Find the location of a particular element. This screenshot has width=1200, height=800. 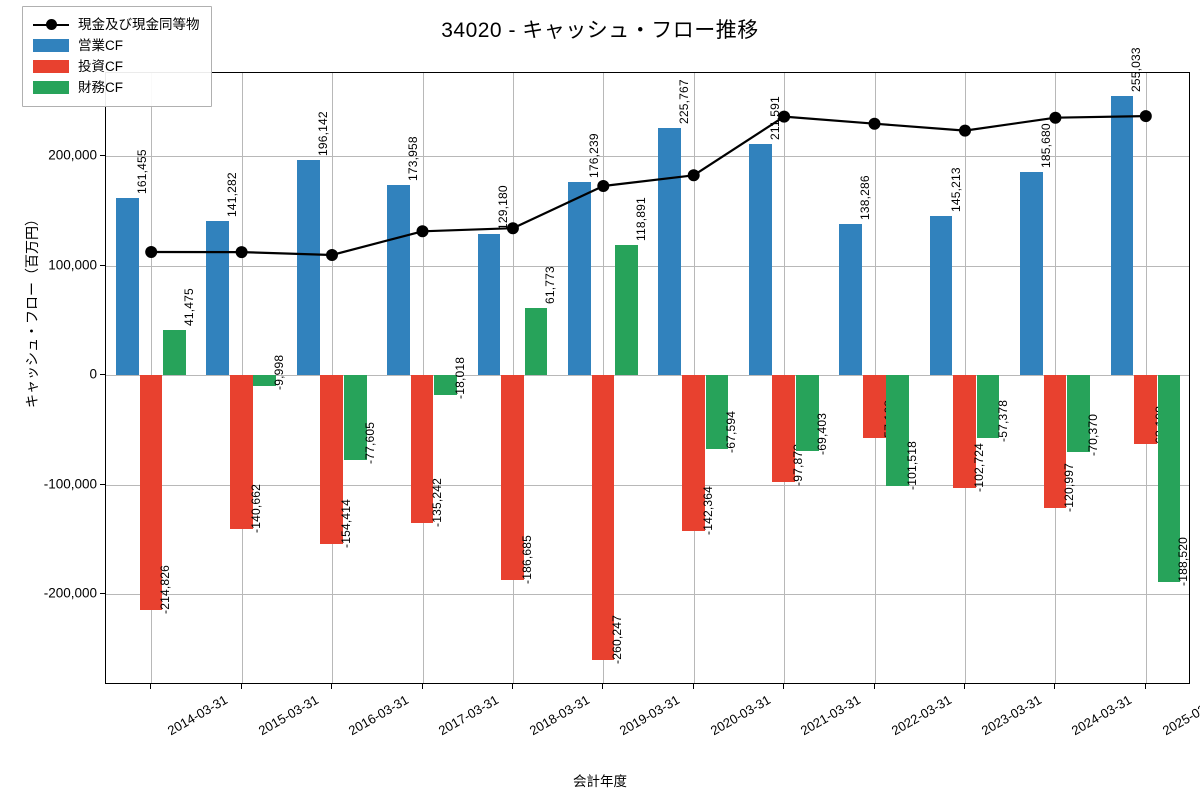

y-axis-tick-label: -200,000 is located at coordinates (70, 593).